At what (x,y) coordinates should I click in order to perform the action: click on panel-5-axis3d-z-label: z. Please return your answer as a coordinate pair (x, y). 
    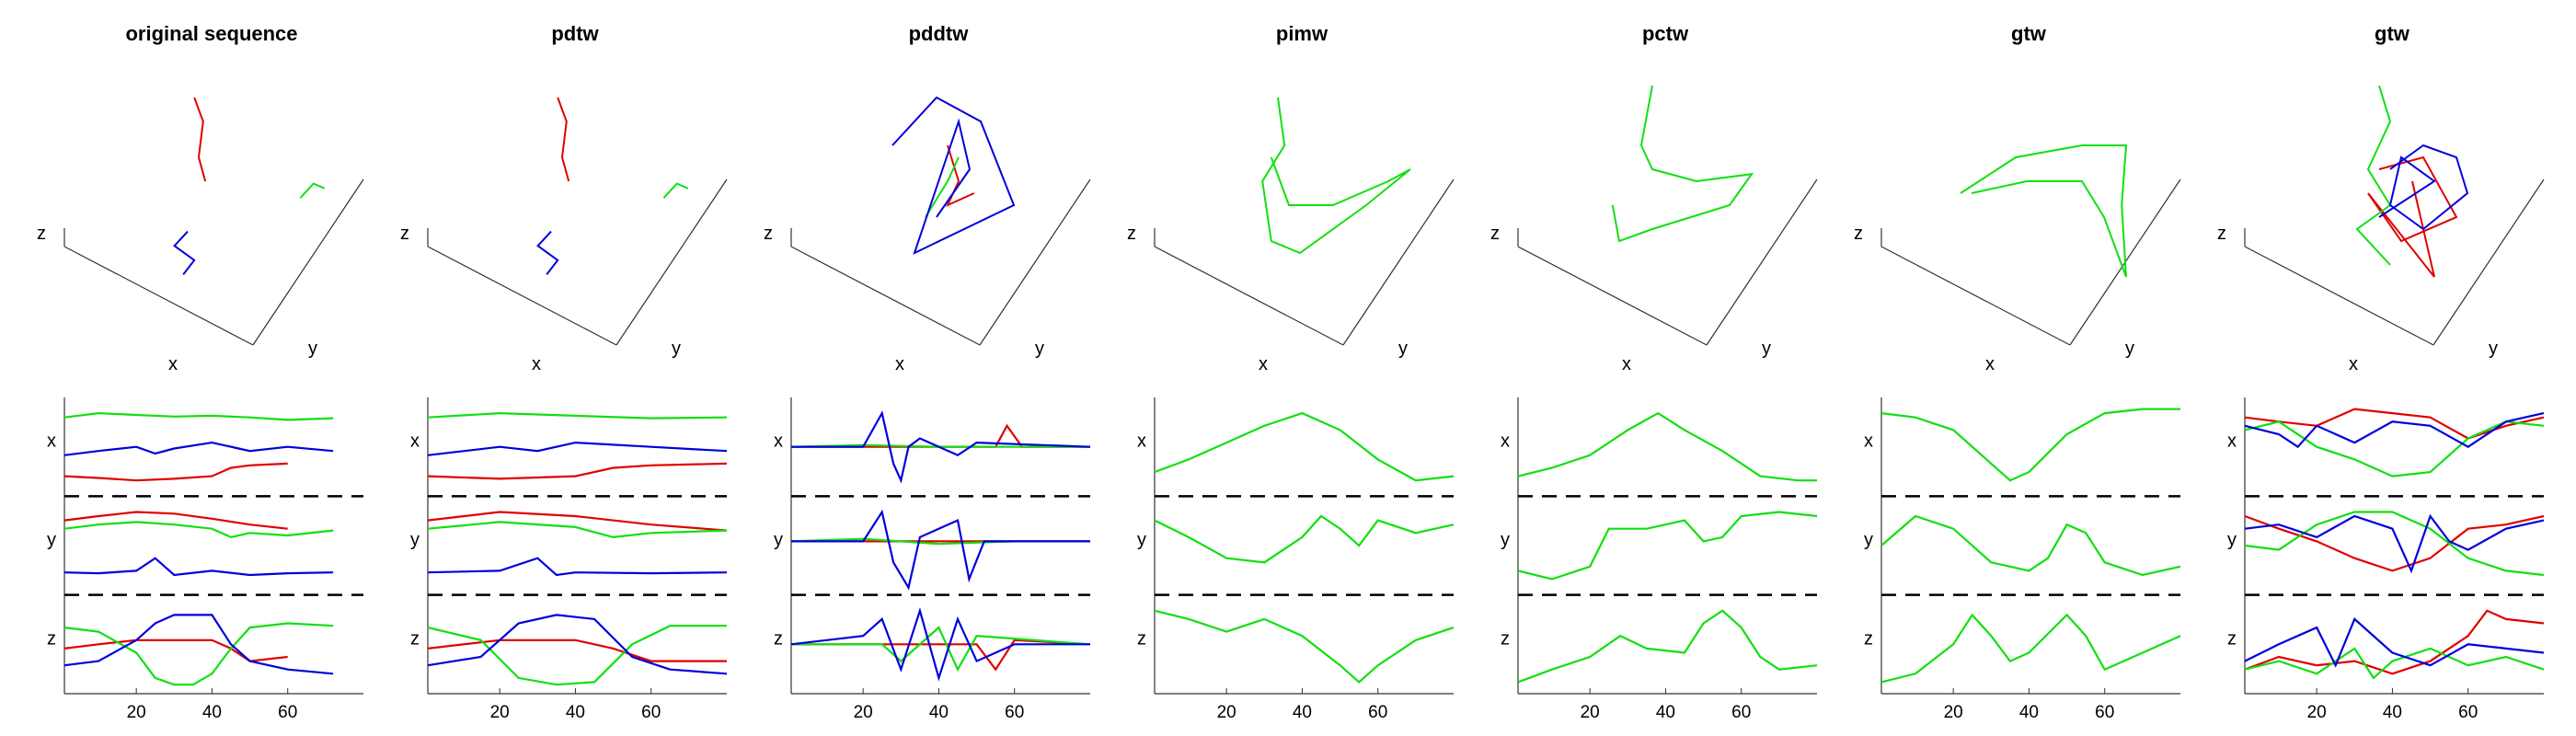
    Looking at the image, I should click on (1858, 234).